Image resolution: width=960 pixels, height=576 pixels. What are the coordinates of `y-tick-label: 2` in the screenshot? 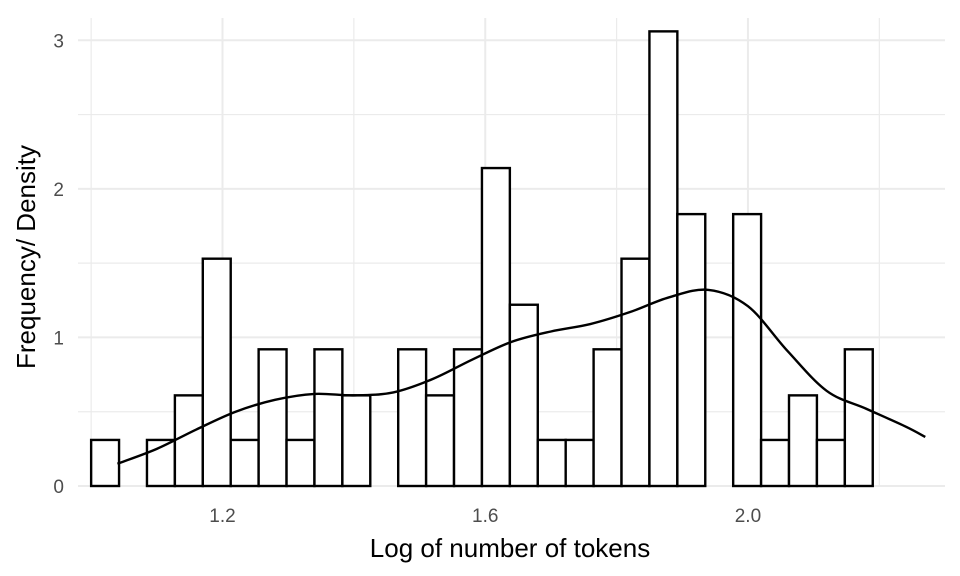 It's located at (58, 190).